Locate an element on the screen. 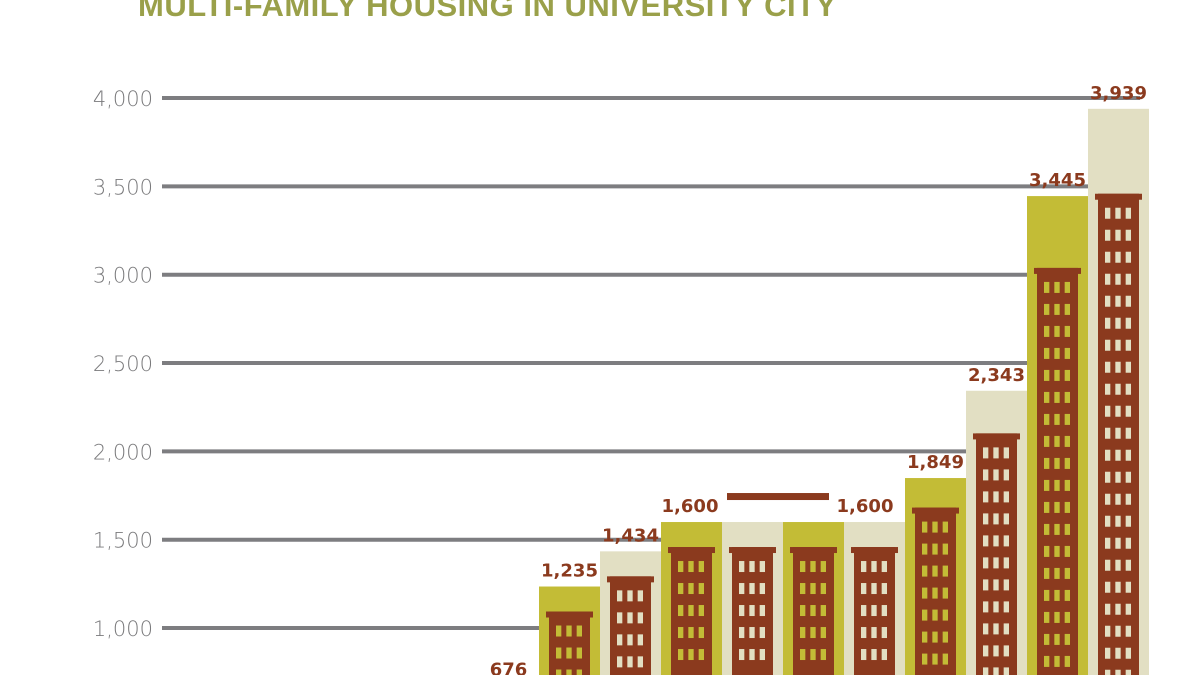 The height and width of the screenshot is (675, 1200). equal-value-connector is located at coordinates (778, 497).